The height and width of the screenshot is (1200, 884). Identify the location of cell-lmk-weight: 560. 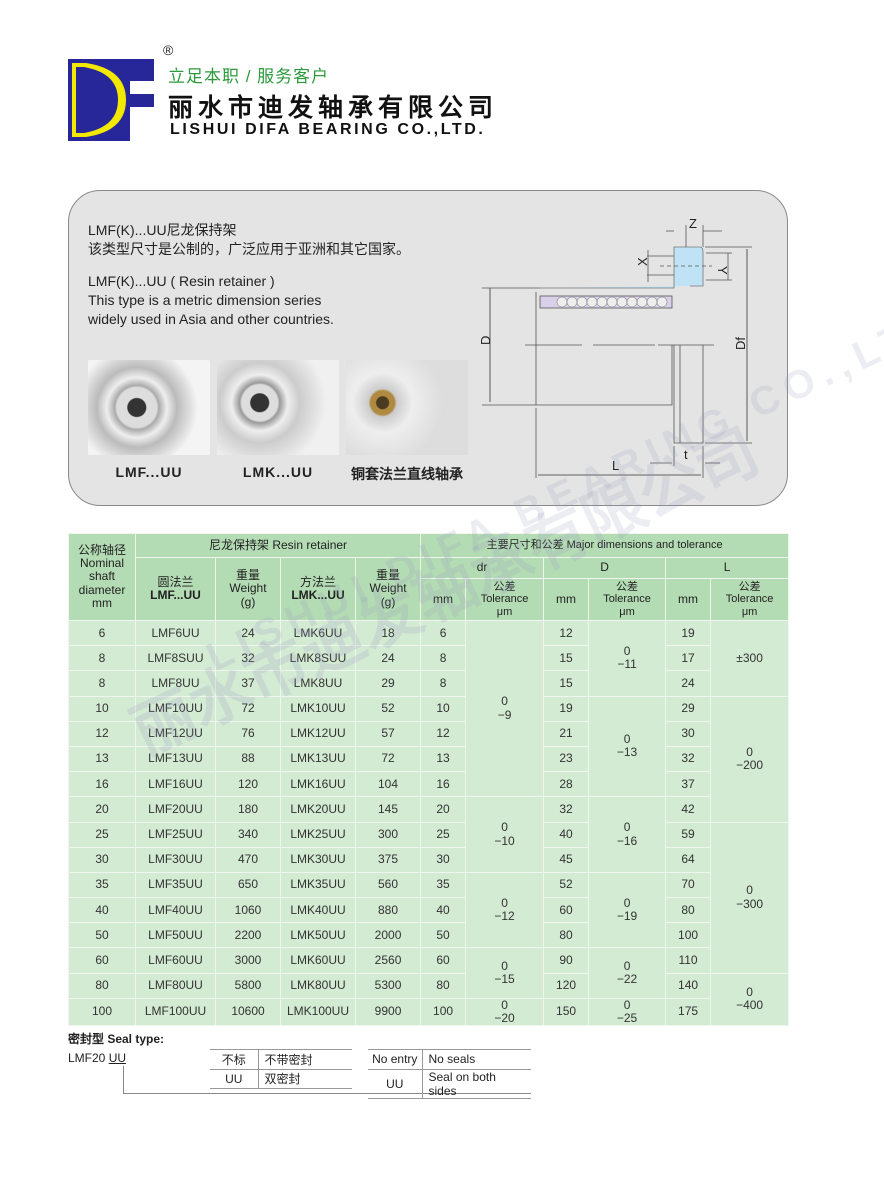
(388, 885).